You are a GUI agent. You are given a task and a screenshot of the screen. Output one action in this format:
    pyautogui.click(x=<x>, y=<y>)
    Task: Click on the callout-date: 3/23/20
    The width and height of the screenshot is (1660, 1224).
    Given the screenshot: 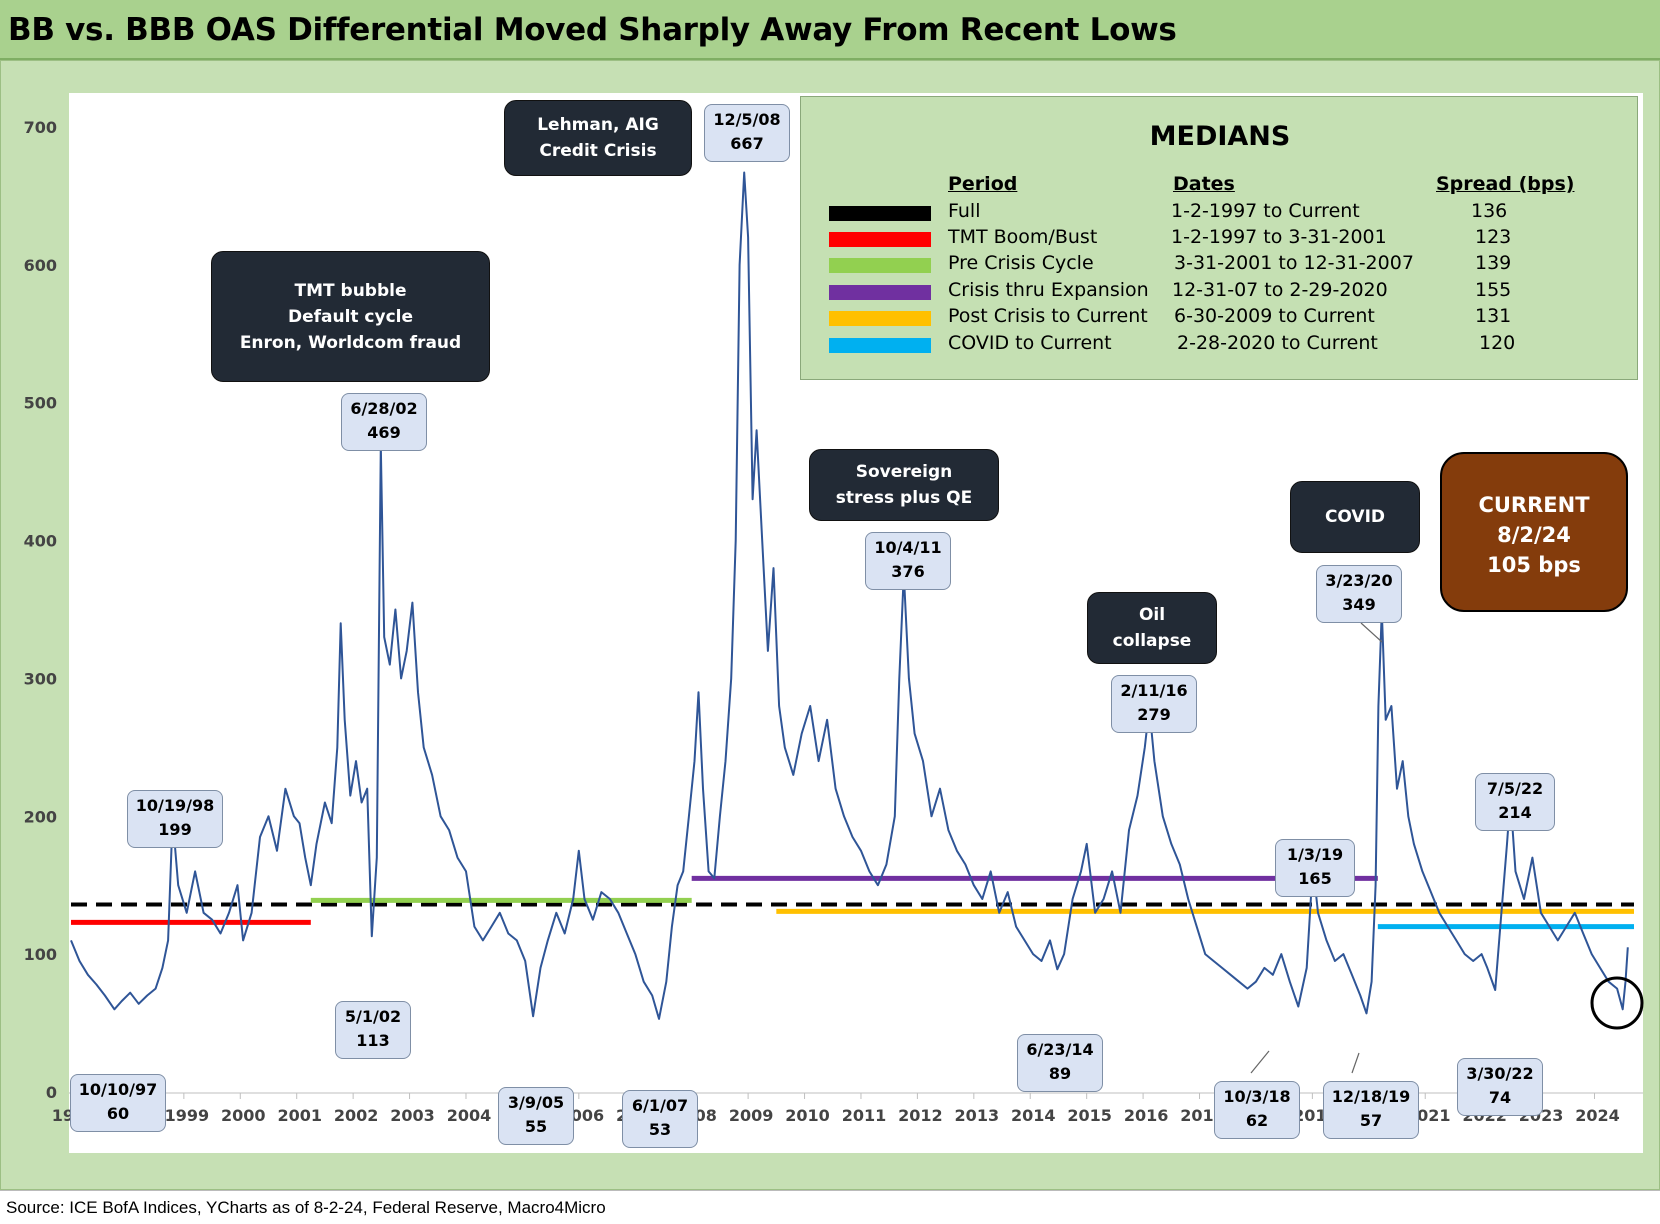 What is the action you would take?
    pyautogui.click(x=1359, y=580)
    